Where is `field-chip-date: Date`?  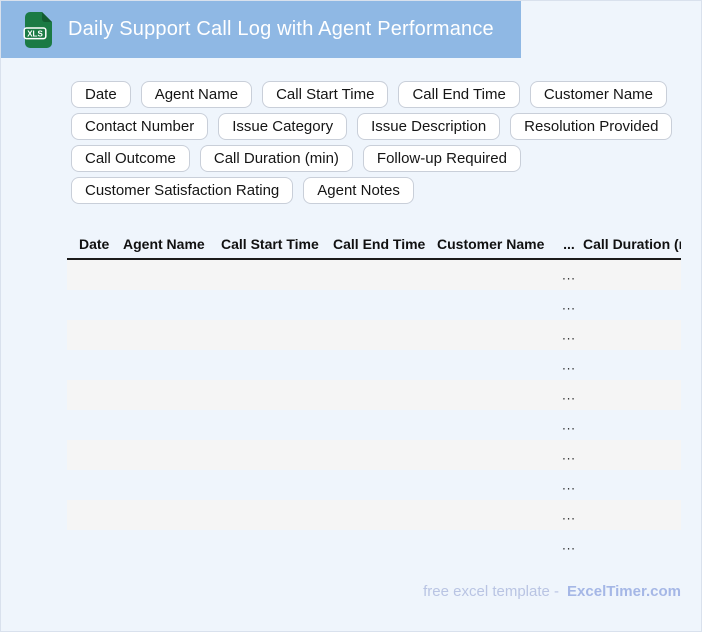 field-chip-date: Date is located at coordinates (101, 94).